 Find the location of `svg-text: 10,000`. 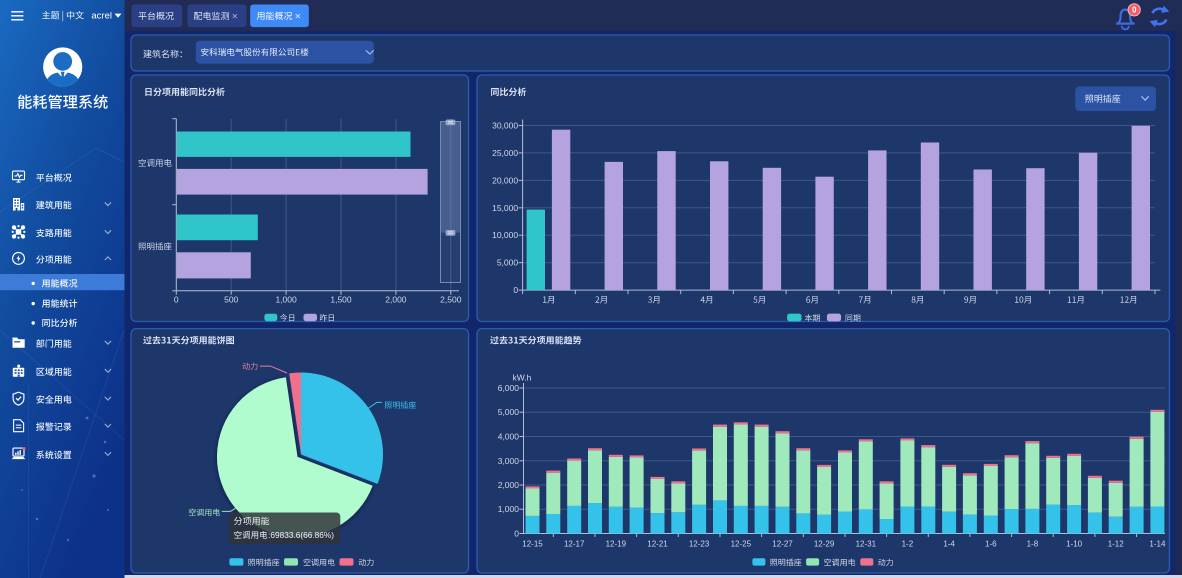

svg-text: 10,000 is located at coordinates (505, 235).